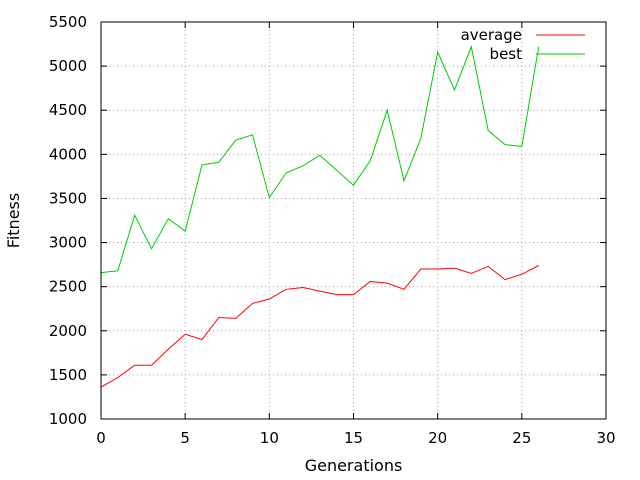 The image size is (640, 480). I want to click on y-tick-label: 1500, so click(68, 375).